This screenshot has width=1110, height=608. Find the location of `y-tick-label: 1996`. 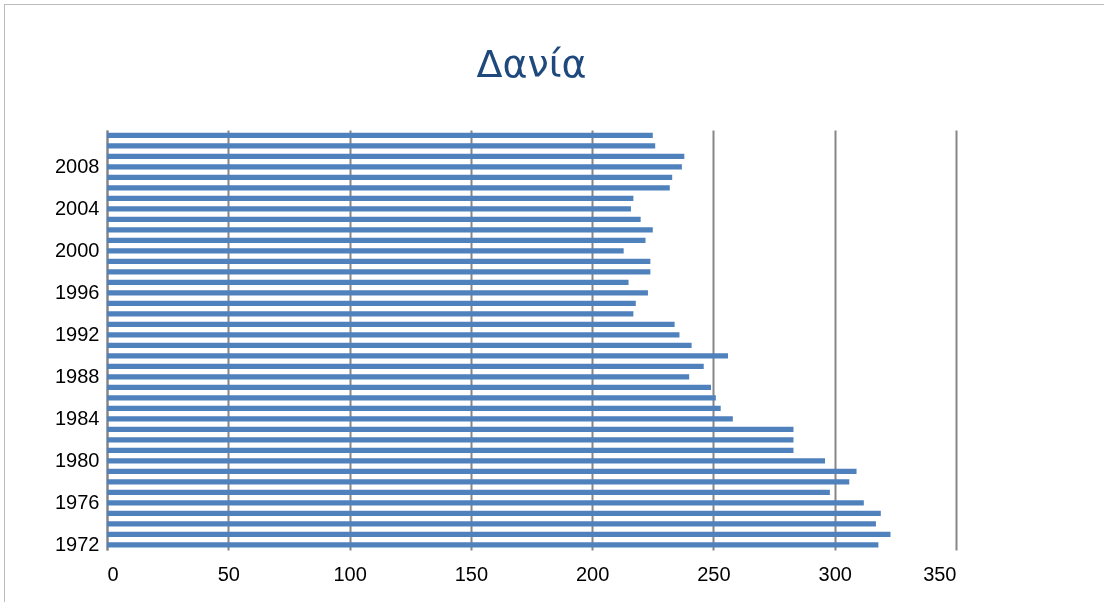

y-tick-label: 1996 is located at coordinates (77, 291).